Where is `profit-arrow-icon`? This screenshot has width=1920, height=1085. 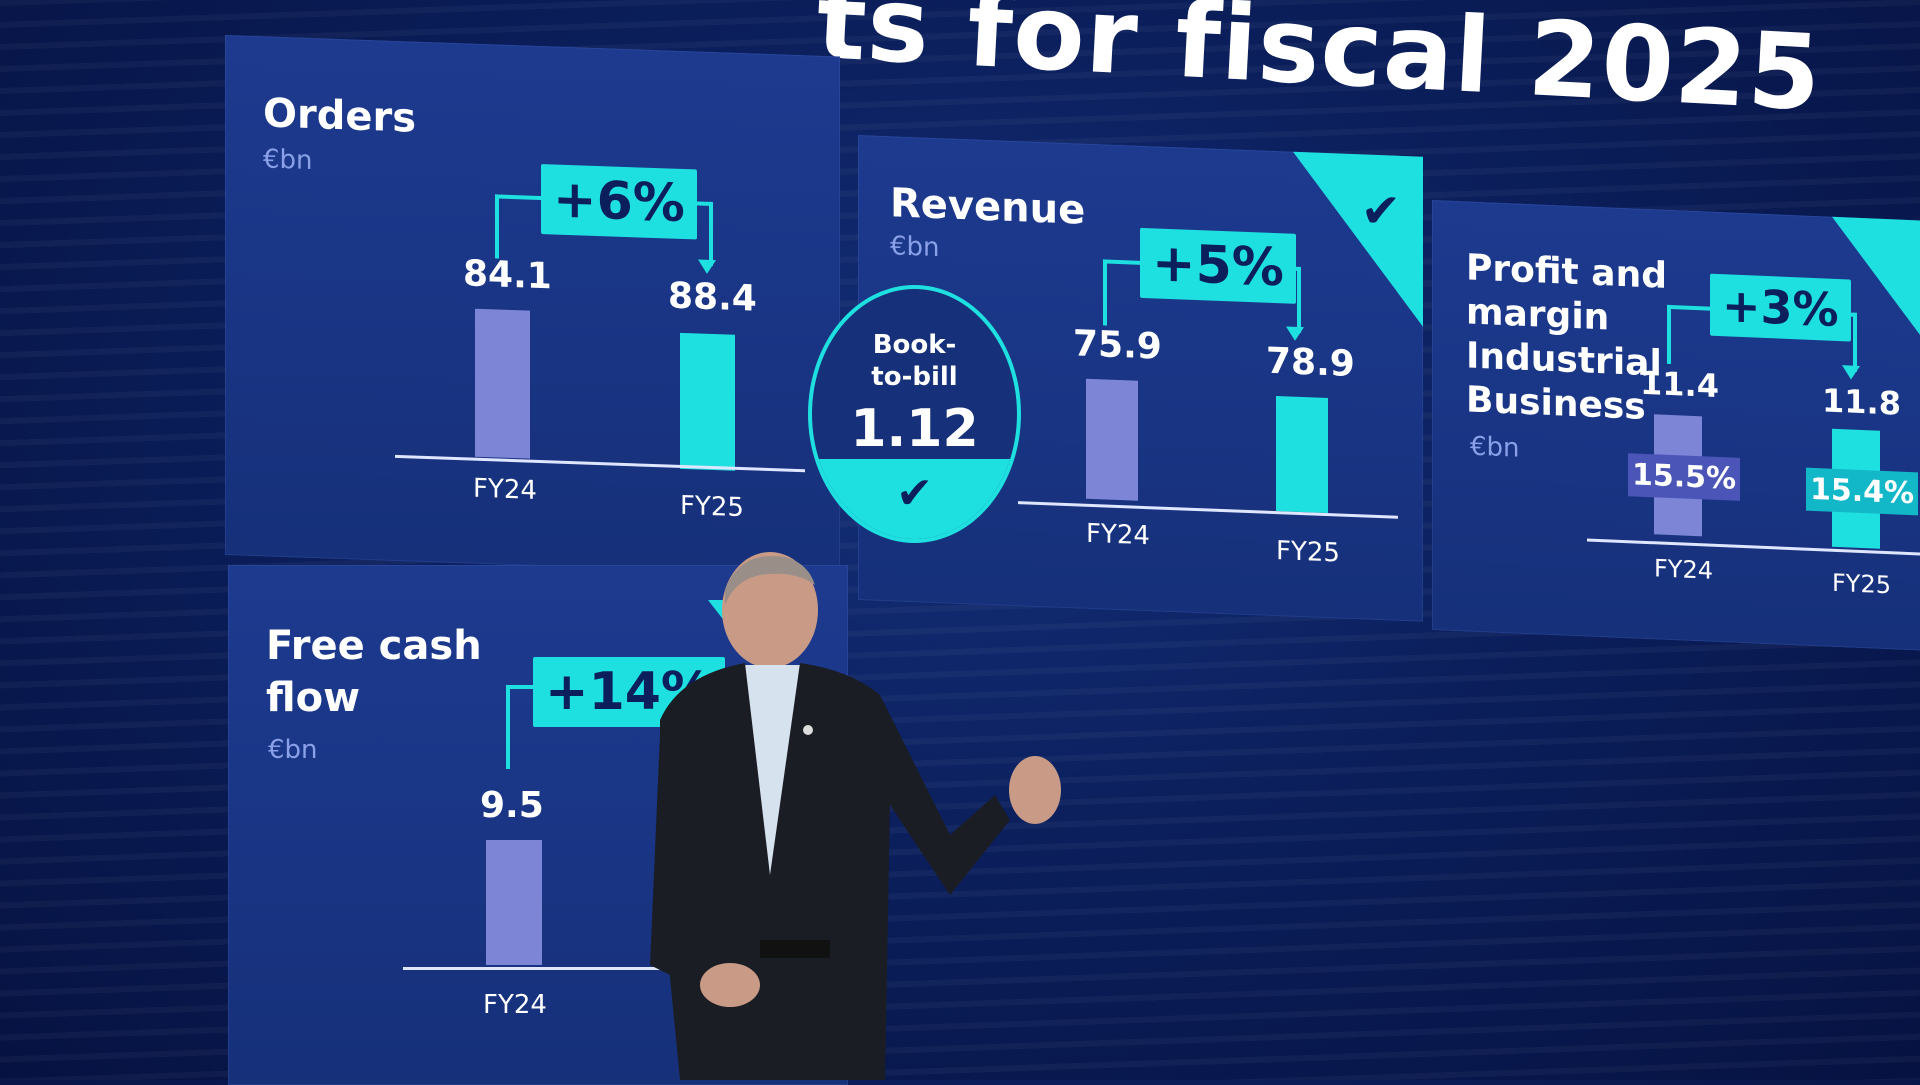 profit-arrow-icon is located at coordinates (1851, 372).